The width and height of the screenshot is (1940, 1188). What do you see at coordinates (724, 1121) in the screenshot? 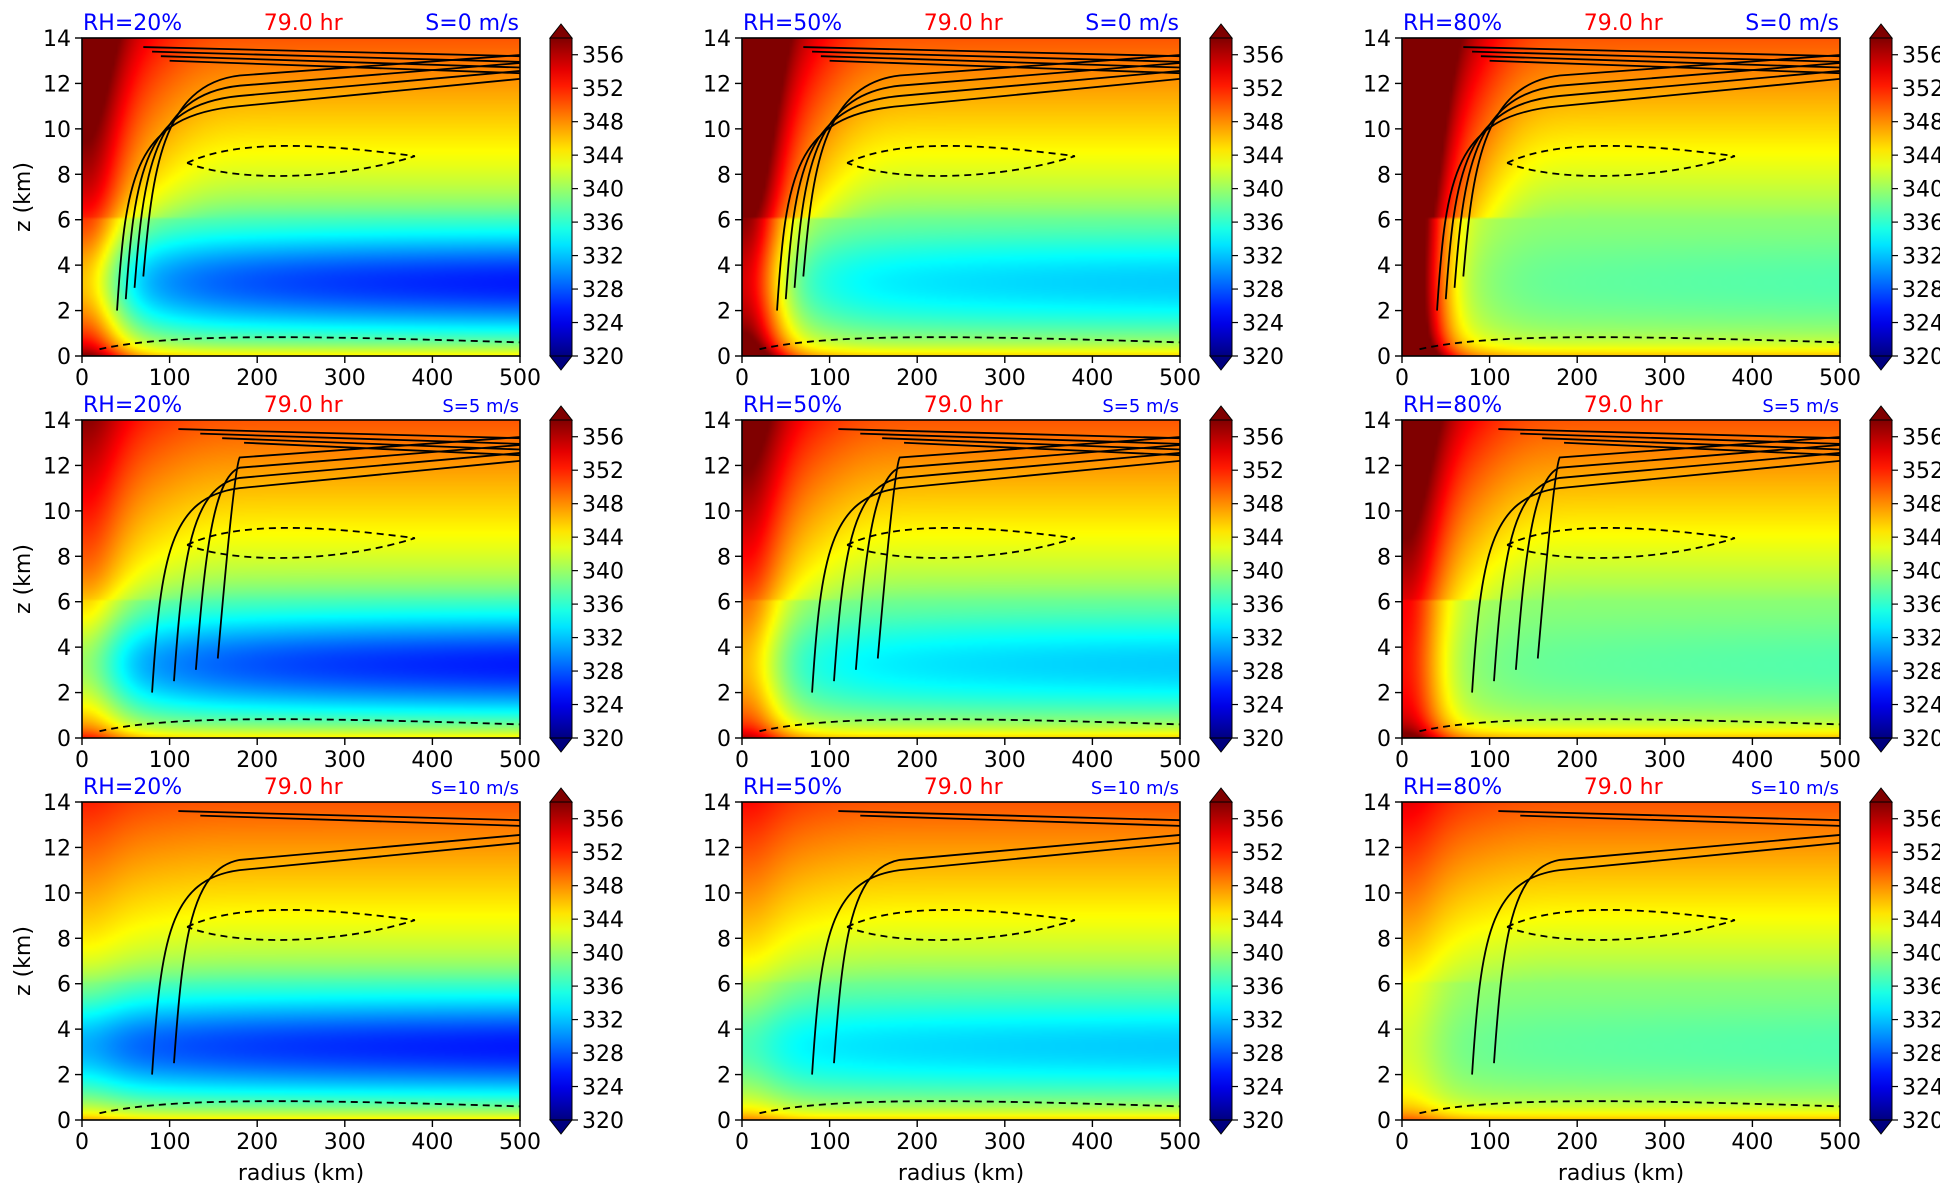
I see `y-tick-label: 0` at bounding box center [724, 1121].